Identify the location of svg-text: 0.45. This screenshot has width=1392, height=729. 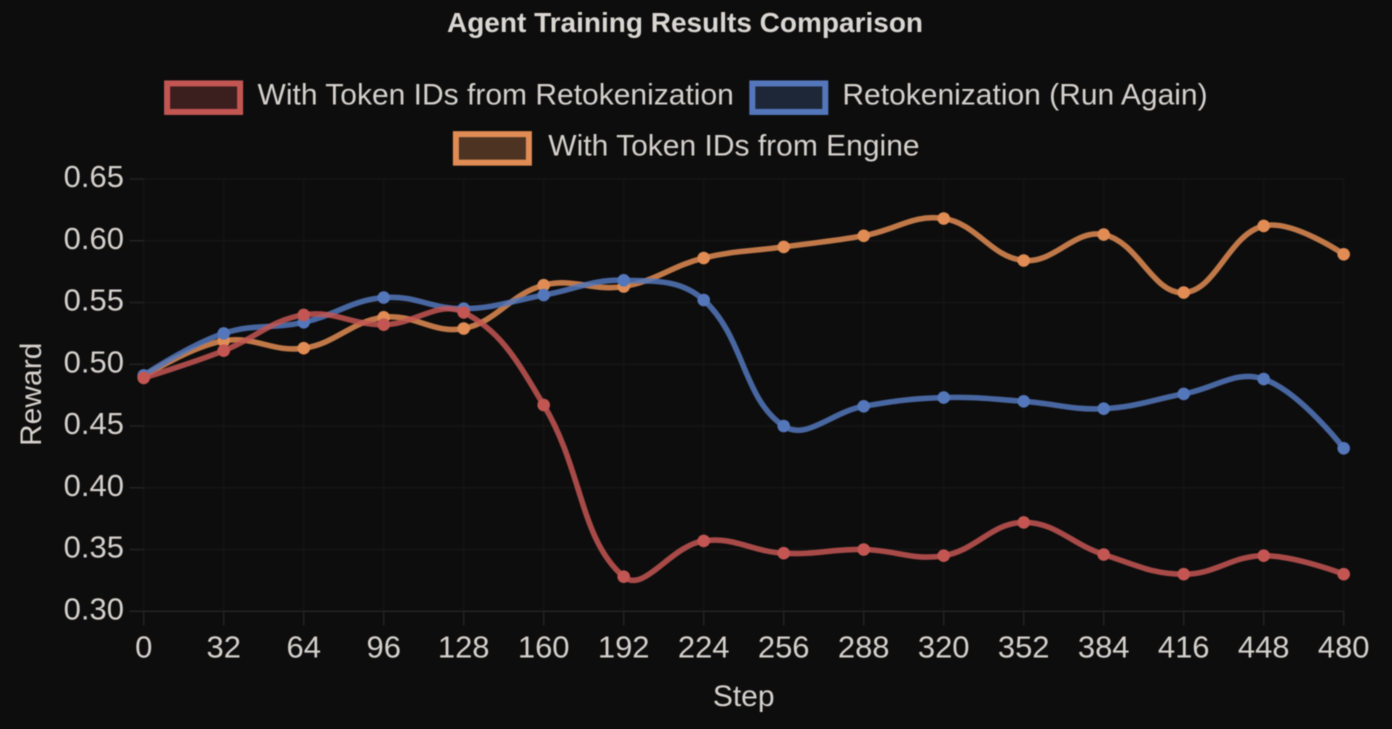
(94, 423).